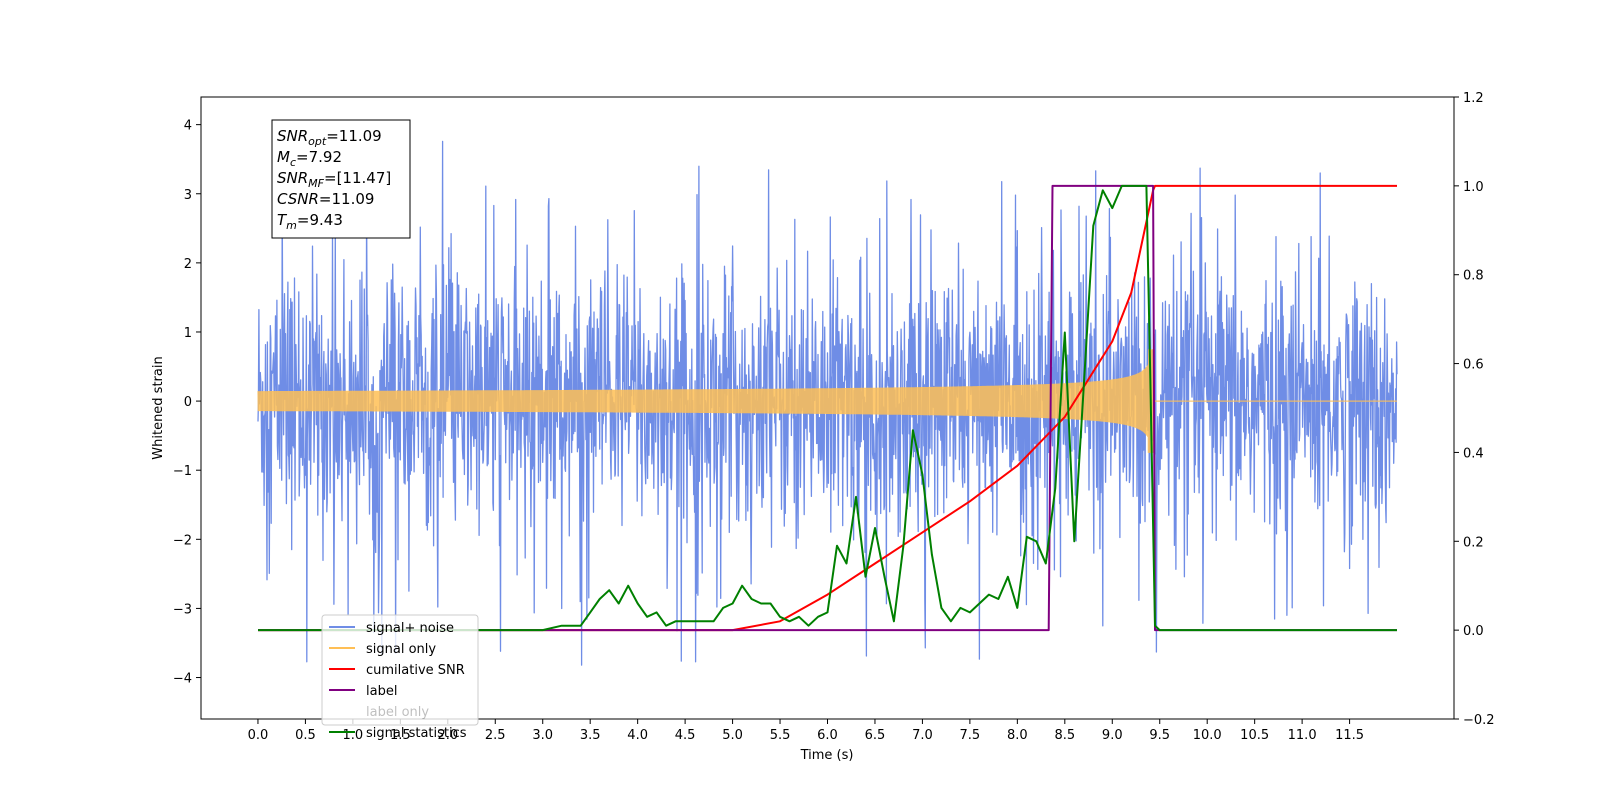 The width and height of the screenshot is (1600, 800). I want to click on x-tick-label: 8.0, so click(1017, 735).